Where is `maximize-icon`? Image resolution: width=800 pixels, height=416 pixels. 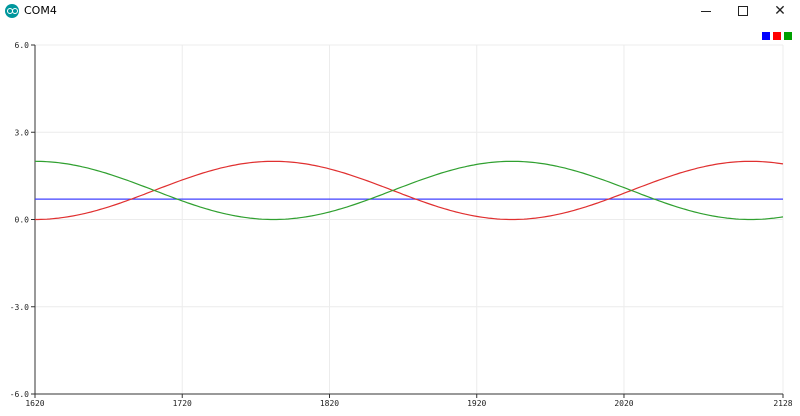
maximize-icon is located at coordinates (743, 11).